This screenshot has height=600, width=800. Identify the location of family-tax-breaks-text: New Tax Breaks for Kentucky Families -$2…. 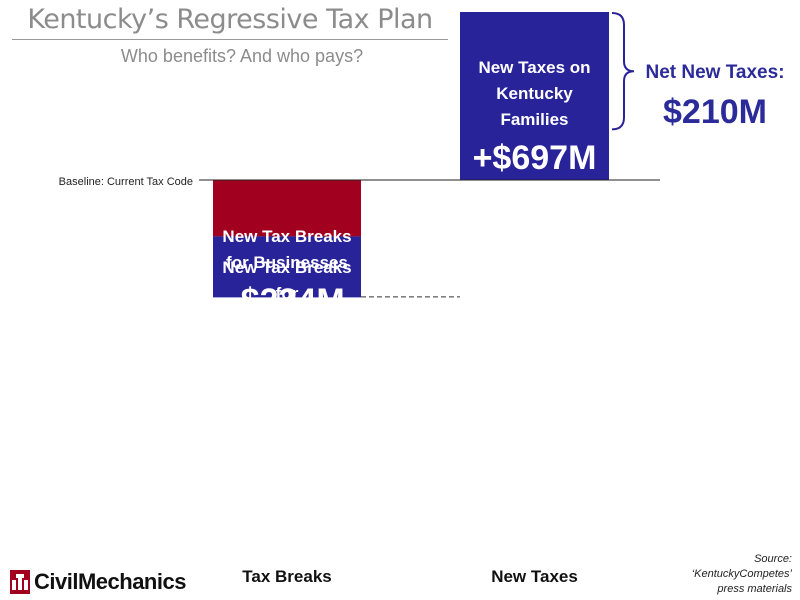
(287, 330).